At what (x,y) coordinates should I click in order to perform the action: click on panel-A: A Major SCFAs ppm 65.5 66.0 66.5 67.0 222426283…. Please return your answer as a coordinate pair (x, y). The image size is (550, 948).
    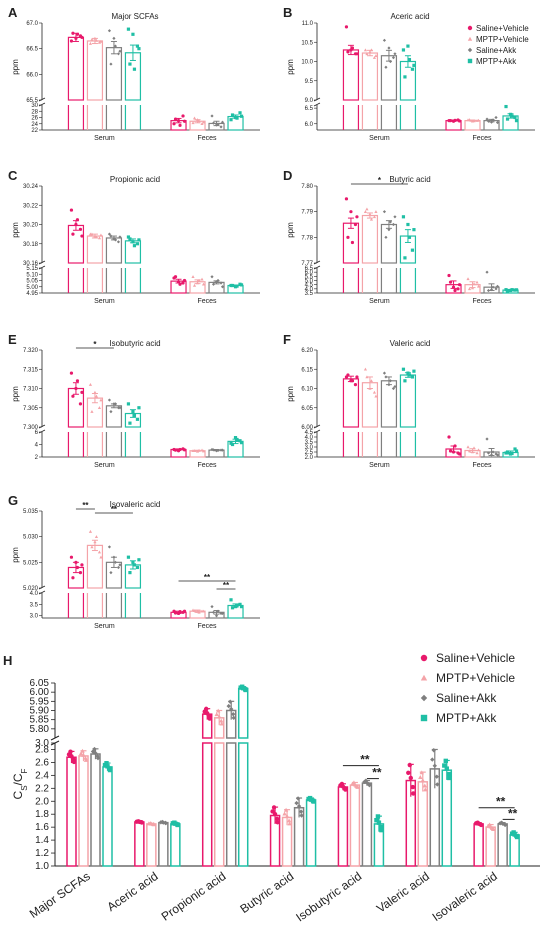
    Looking at the image, I should click on (134, 73).